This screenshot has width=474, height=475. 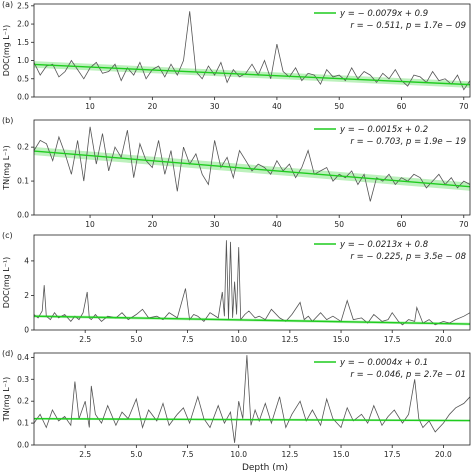 I want to click on panel-label: (a), so click(x=7, y=4).